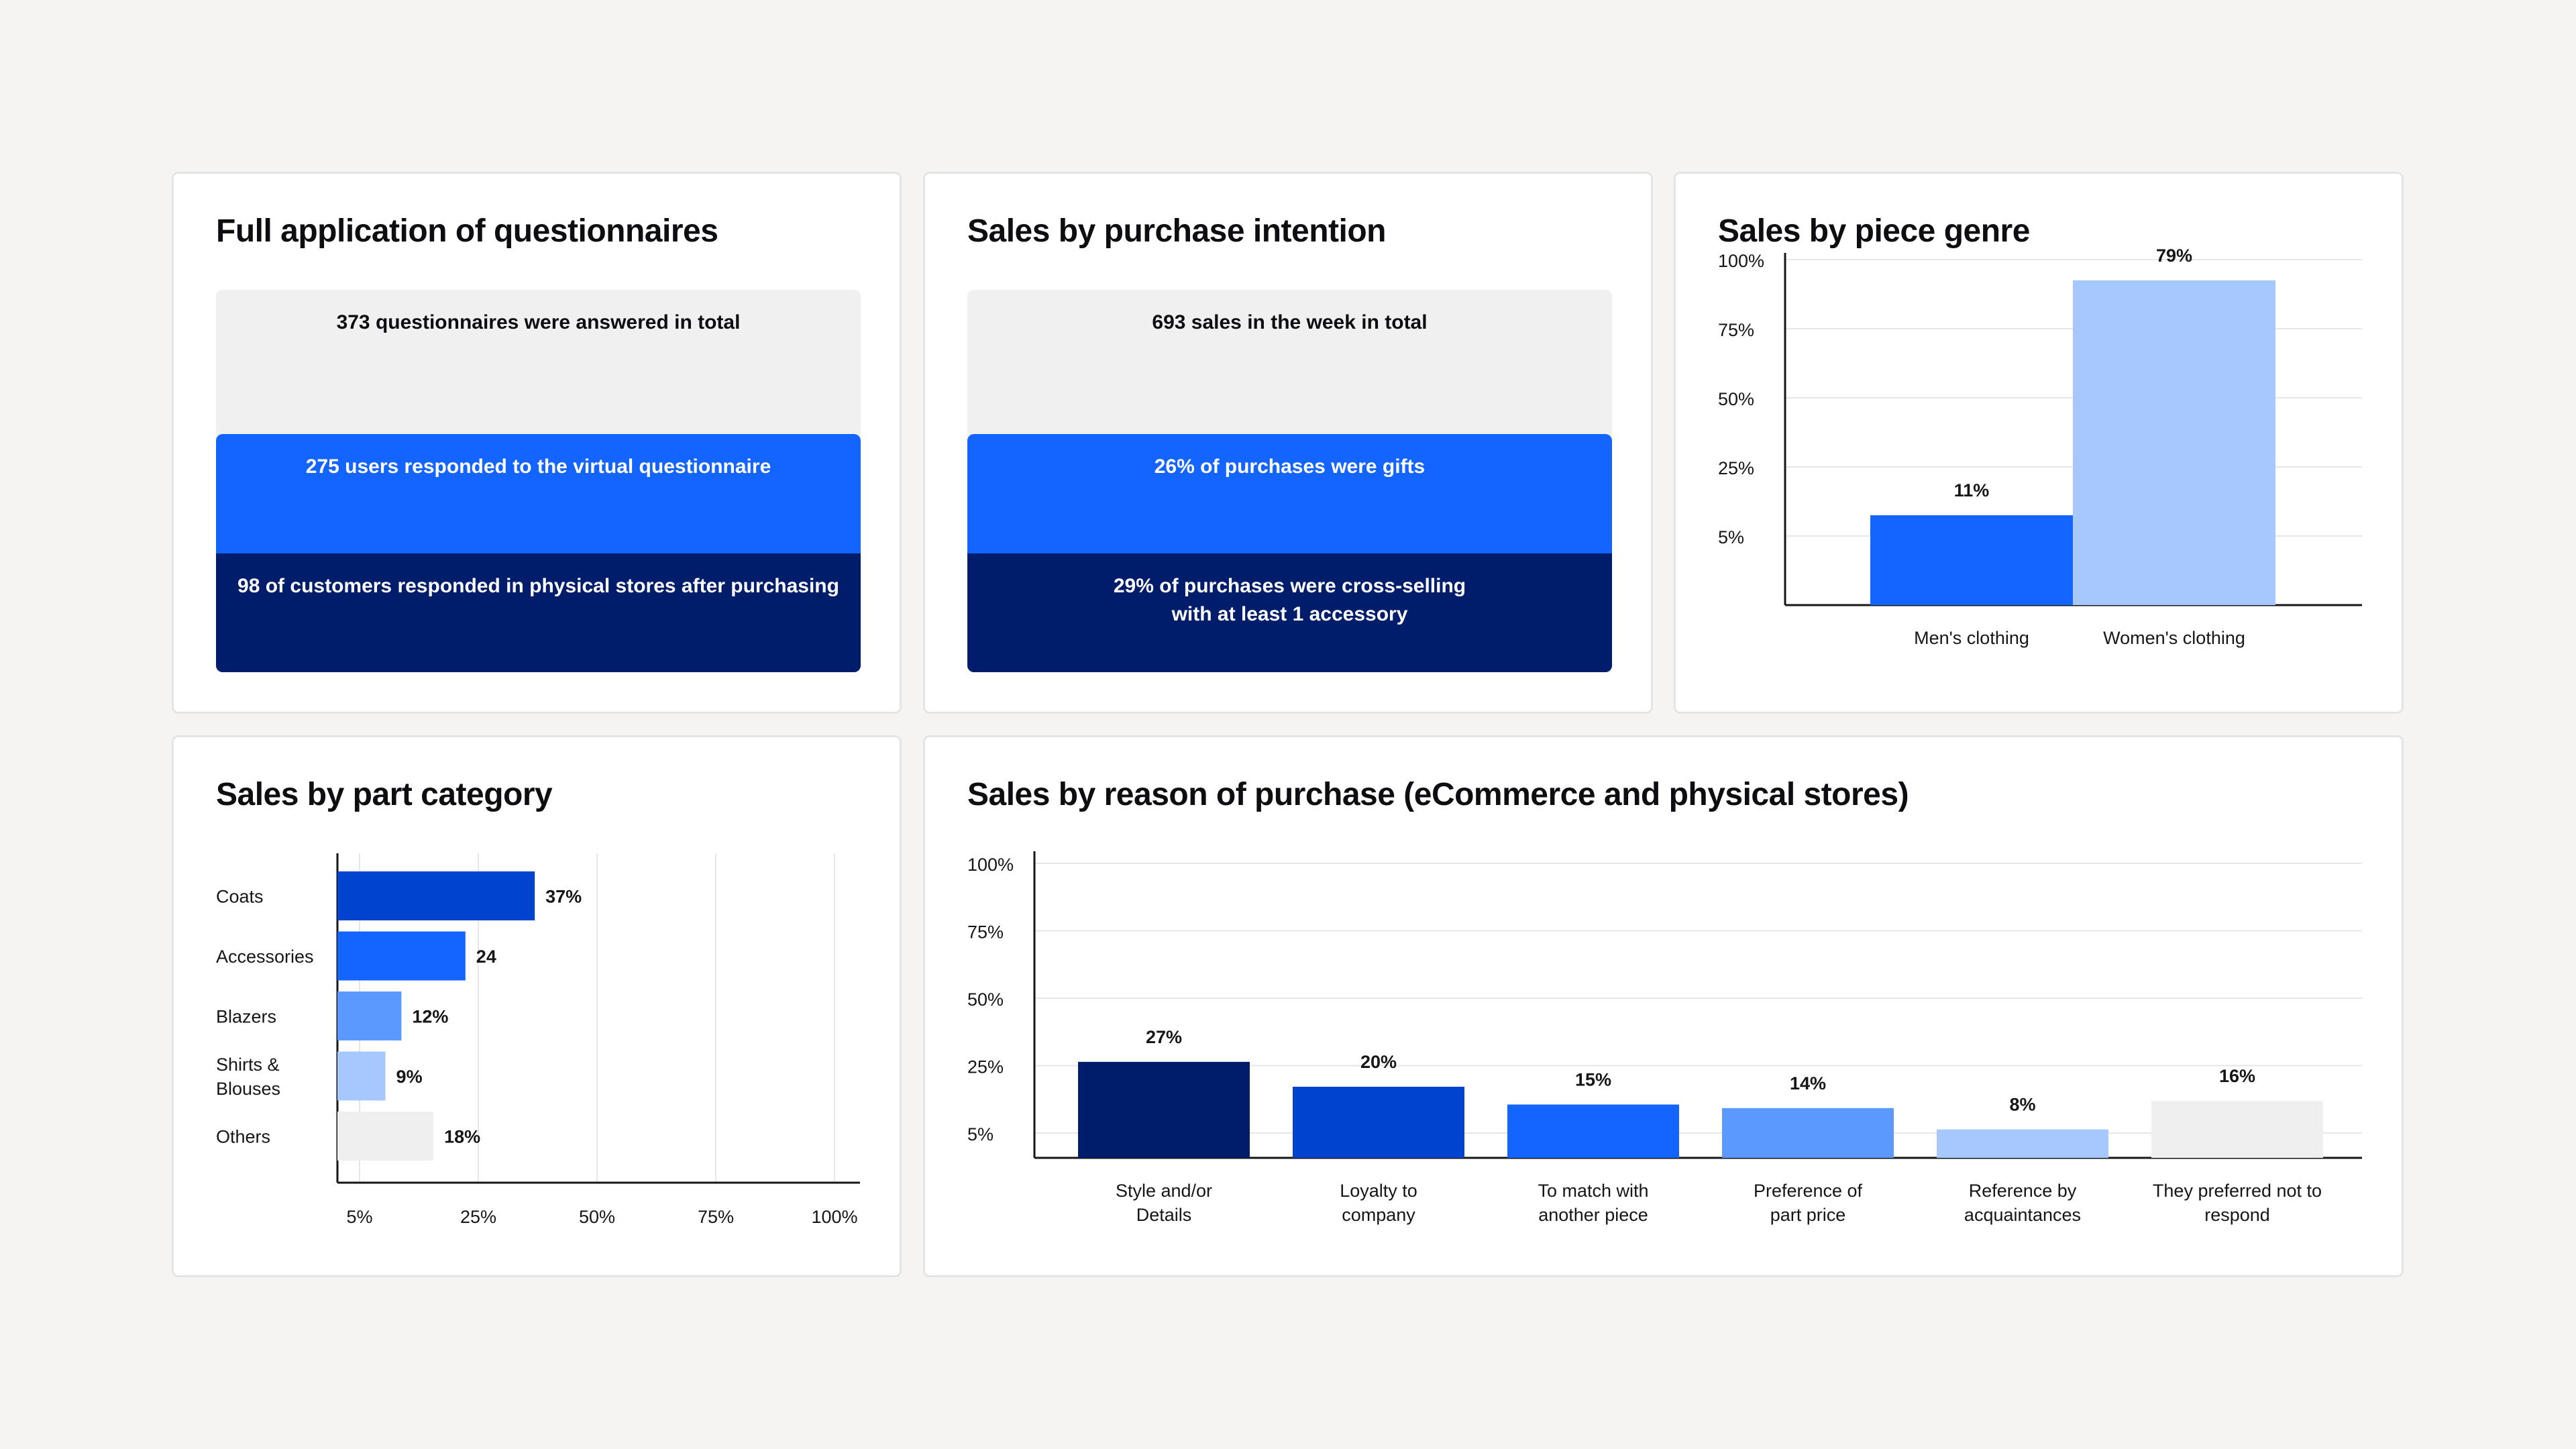  Describe the element at coordinates (409, 1077) in the screenshot. I see `category-value-label: 9%` at that location.